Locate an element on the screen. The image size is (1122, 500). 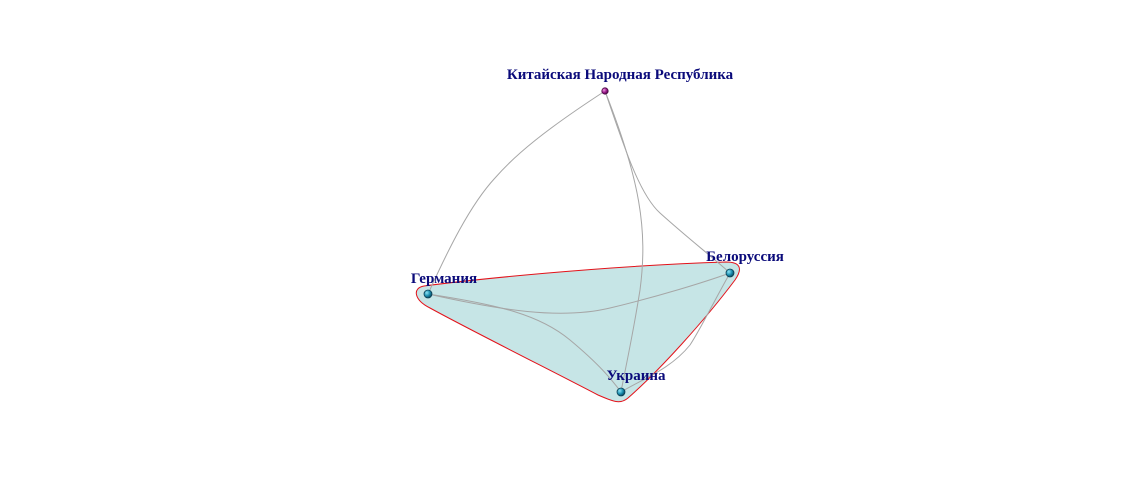
node-label-china: Китайская Народная Республика is located at coordinates (620, 75).